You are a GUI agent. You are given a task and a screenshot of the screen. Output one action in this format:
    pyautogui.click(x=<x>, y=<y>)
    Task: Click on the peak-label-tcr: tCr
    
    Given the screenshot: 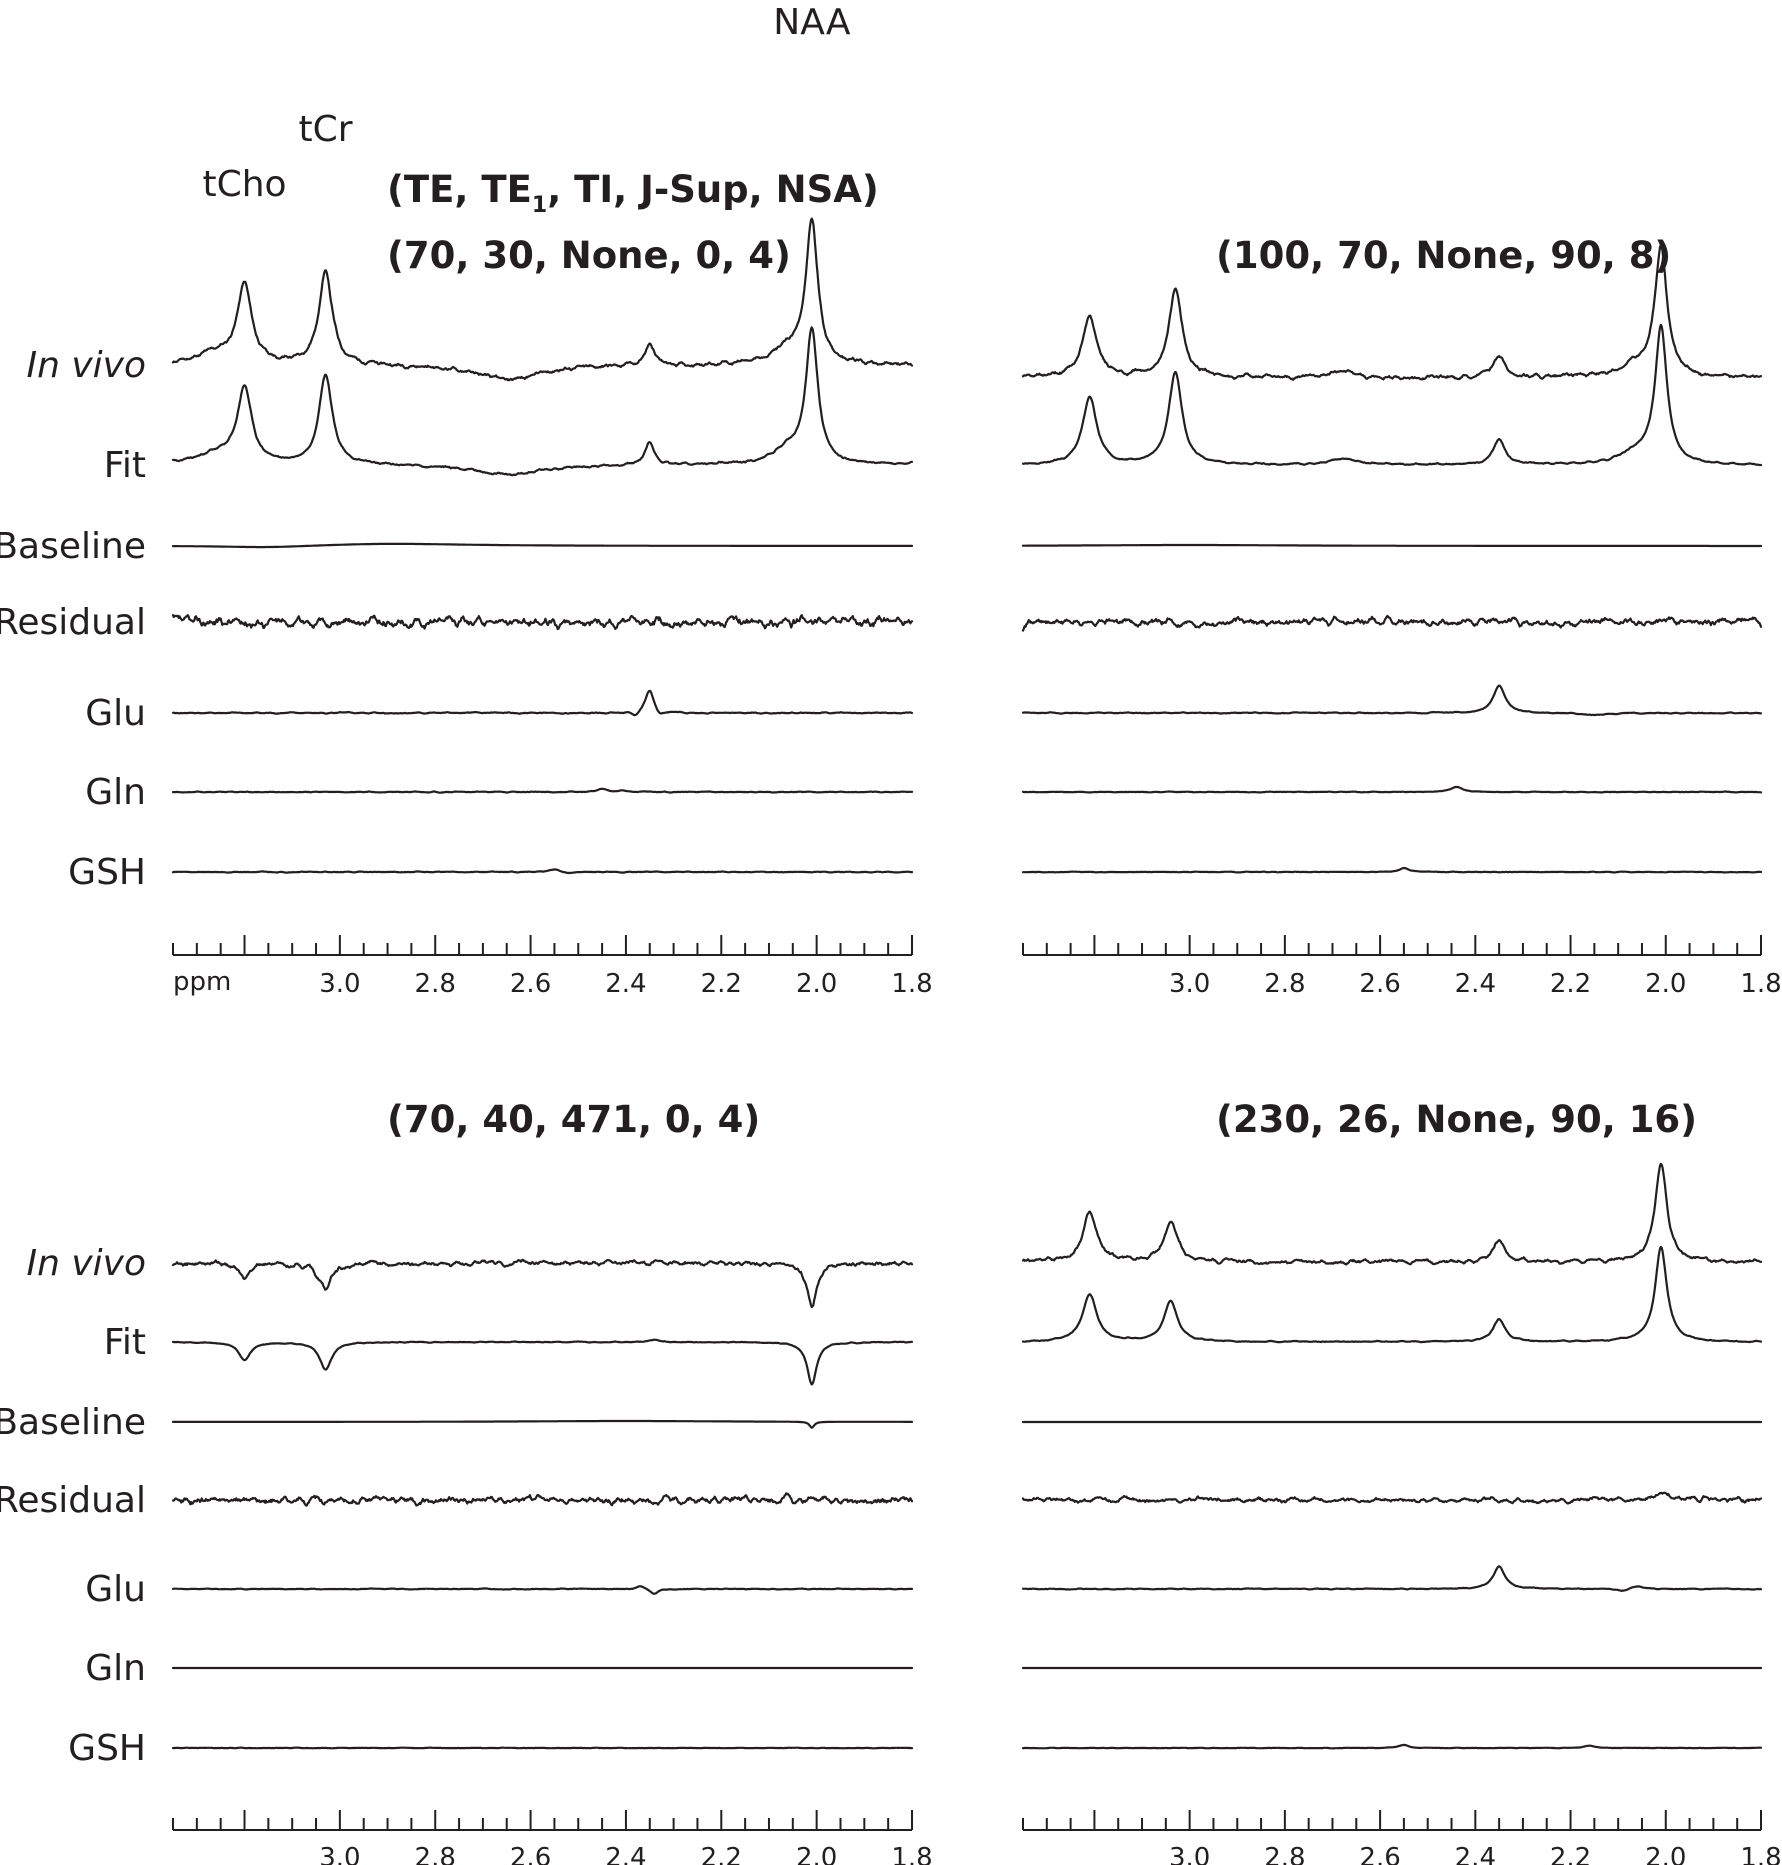 What is the action you would take?
    pyautogui.click(x=326, y=129)
    